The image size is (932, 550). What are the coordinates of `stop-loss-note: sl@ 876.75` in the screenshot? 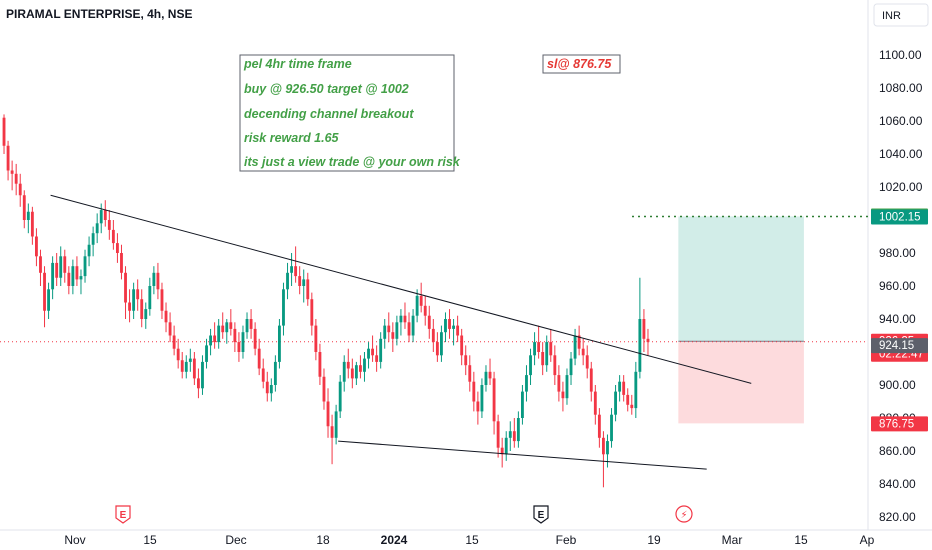 It's located at (581, 64).